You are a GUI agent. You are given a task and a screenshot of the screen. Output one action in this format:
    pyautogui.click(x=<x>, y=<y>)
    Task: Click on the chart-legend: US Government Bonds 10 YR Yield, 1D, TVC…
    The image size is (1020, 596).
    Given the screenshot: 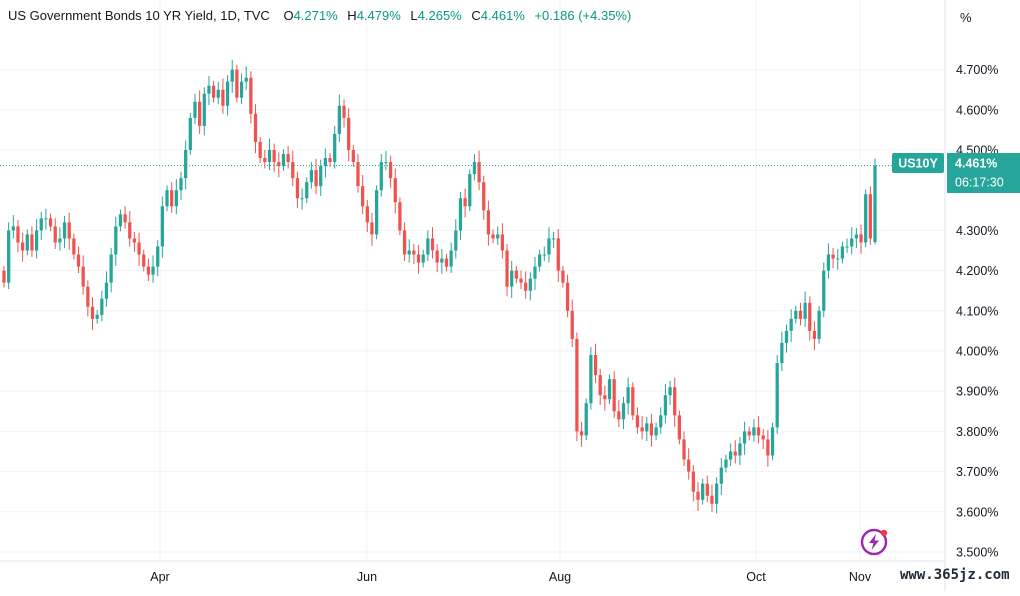 What is the action you would take?
    pyautogui.click(x=319, y=15)
    